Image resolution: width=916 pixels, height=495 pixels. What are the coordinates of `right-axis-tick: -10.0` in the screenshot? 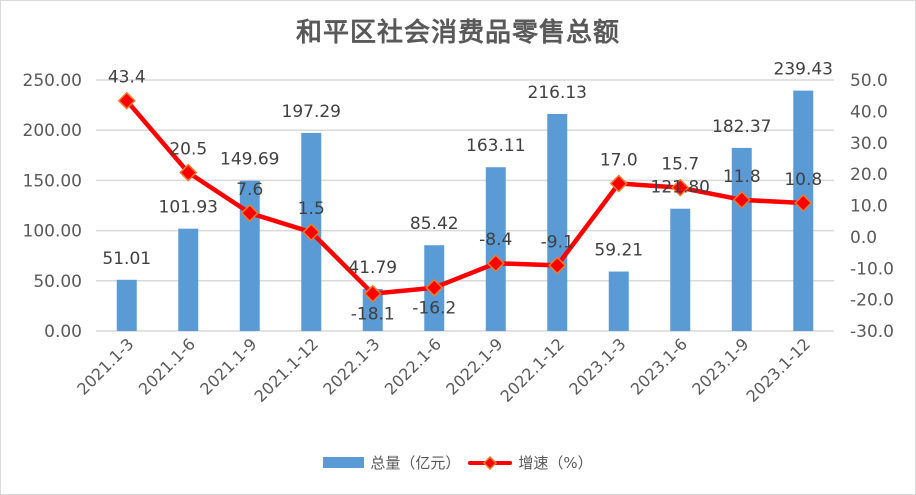 It's located at (872, 269).